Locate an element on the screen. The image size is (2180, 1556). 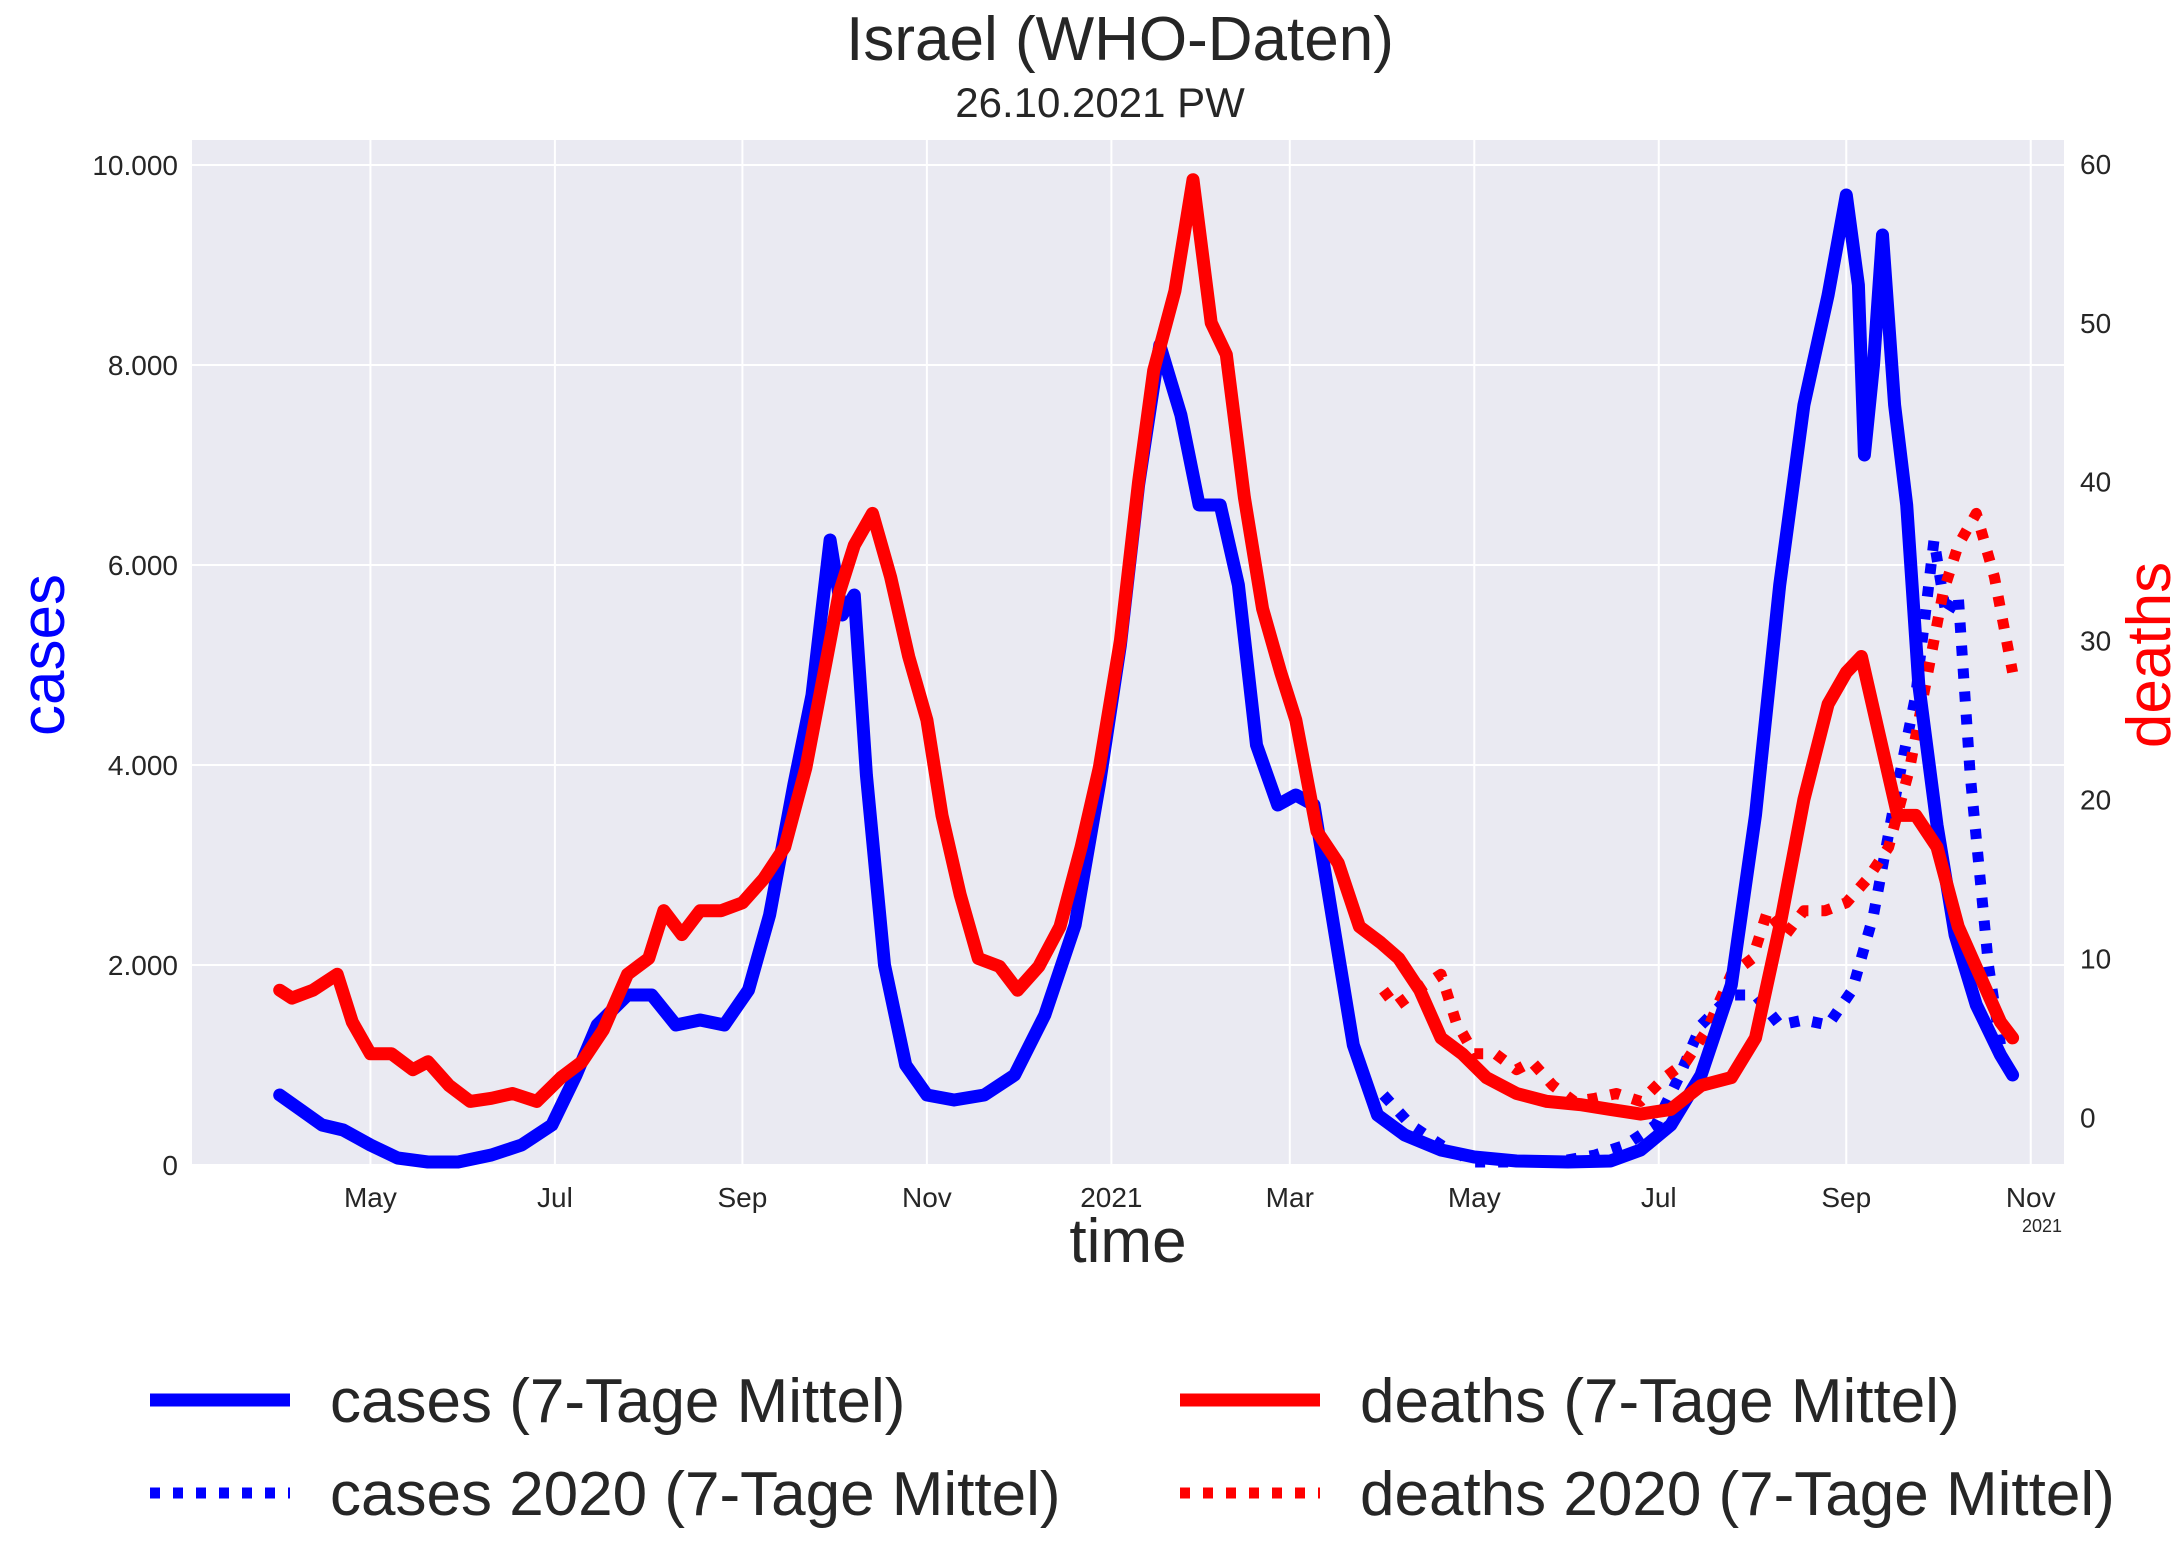
x-tick-label: Mar is located at coordinates (1290, 1197).